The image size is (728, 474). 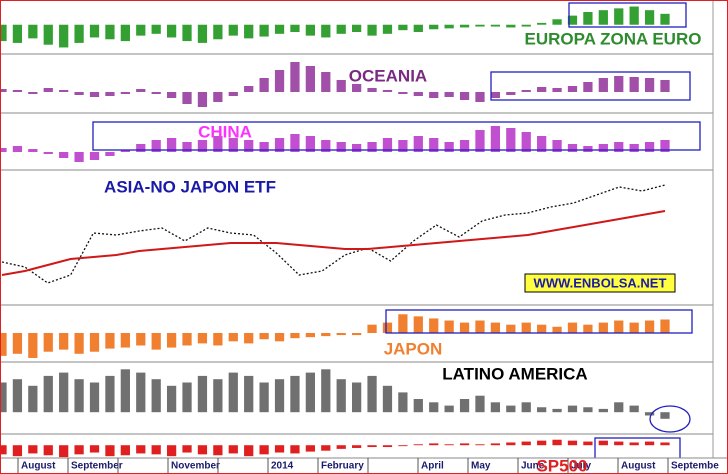 I want to click on panel-title: LATINO AMERICA, so click(x=514, y=373).